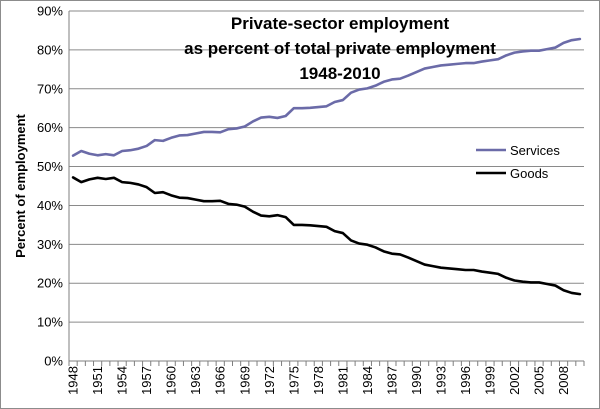 The image size is (600, 409). Describe the element at coordinates (50, 244) in the screenshot. I see `y-tick-label: 30%` at that location.